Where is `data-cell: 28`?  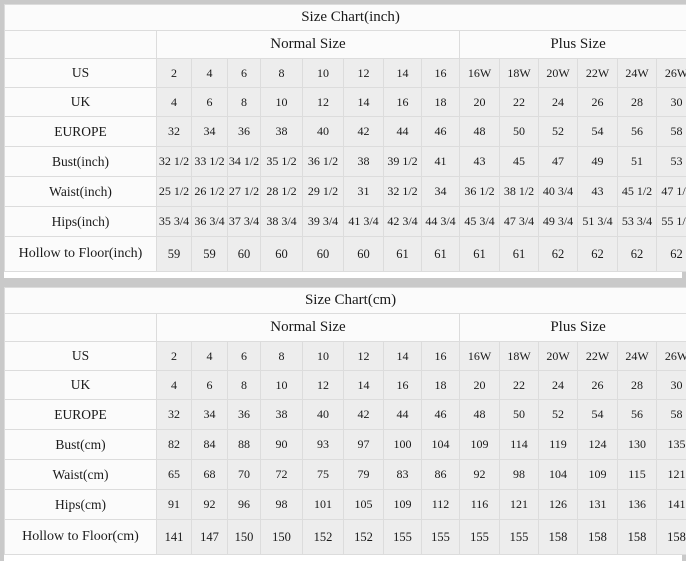 data-cell: 28 is located at coordinates (637, 385).